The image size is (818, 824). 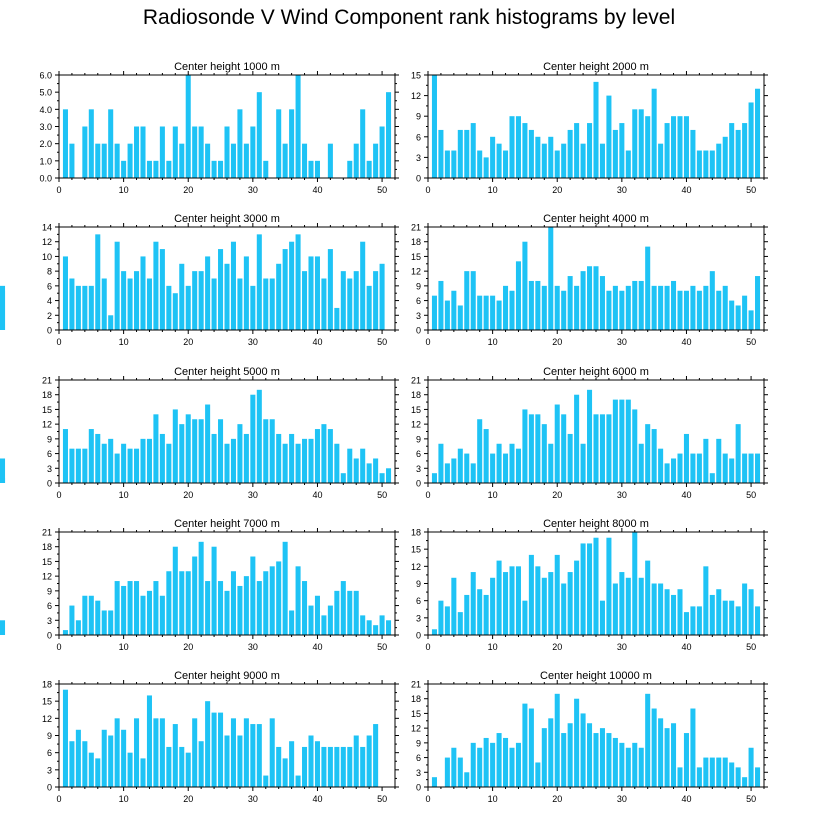 I want to click on panel-4-xtick-label: 50, so click(x=751, y=342).